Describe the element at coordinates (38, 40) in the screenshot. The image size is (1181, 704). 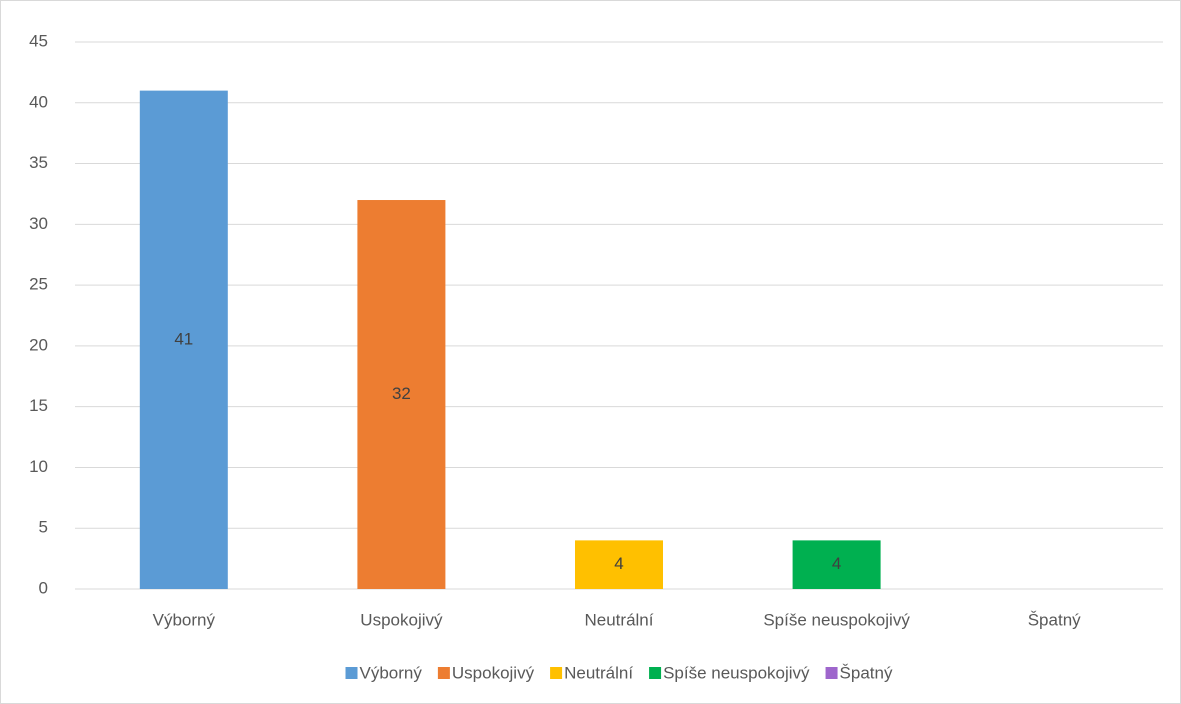
I see `y-tick-label: 45` at that location.